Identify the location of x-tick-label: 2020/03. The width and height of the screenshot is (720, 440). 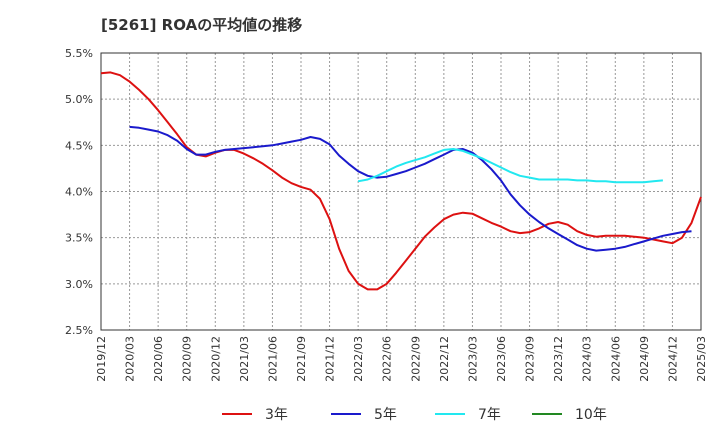
(130, 359).